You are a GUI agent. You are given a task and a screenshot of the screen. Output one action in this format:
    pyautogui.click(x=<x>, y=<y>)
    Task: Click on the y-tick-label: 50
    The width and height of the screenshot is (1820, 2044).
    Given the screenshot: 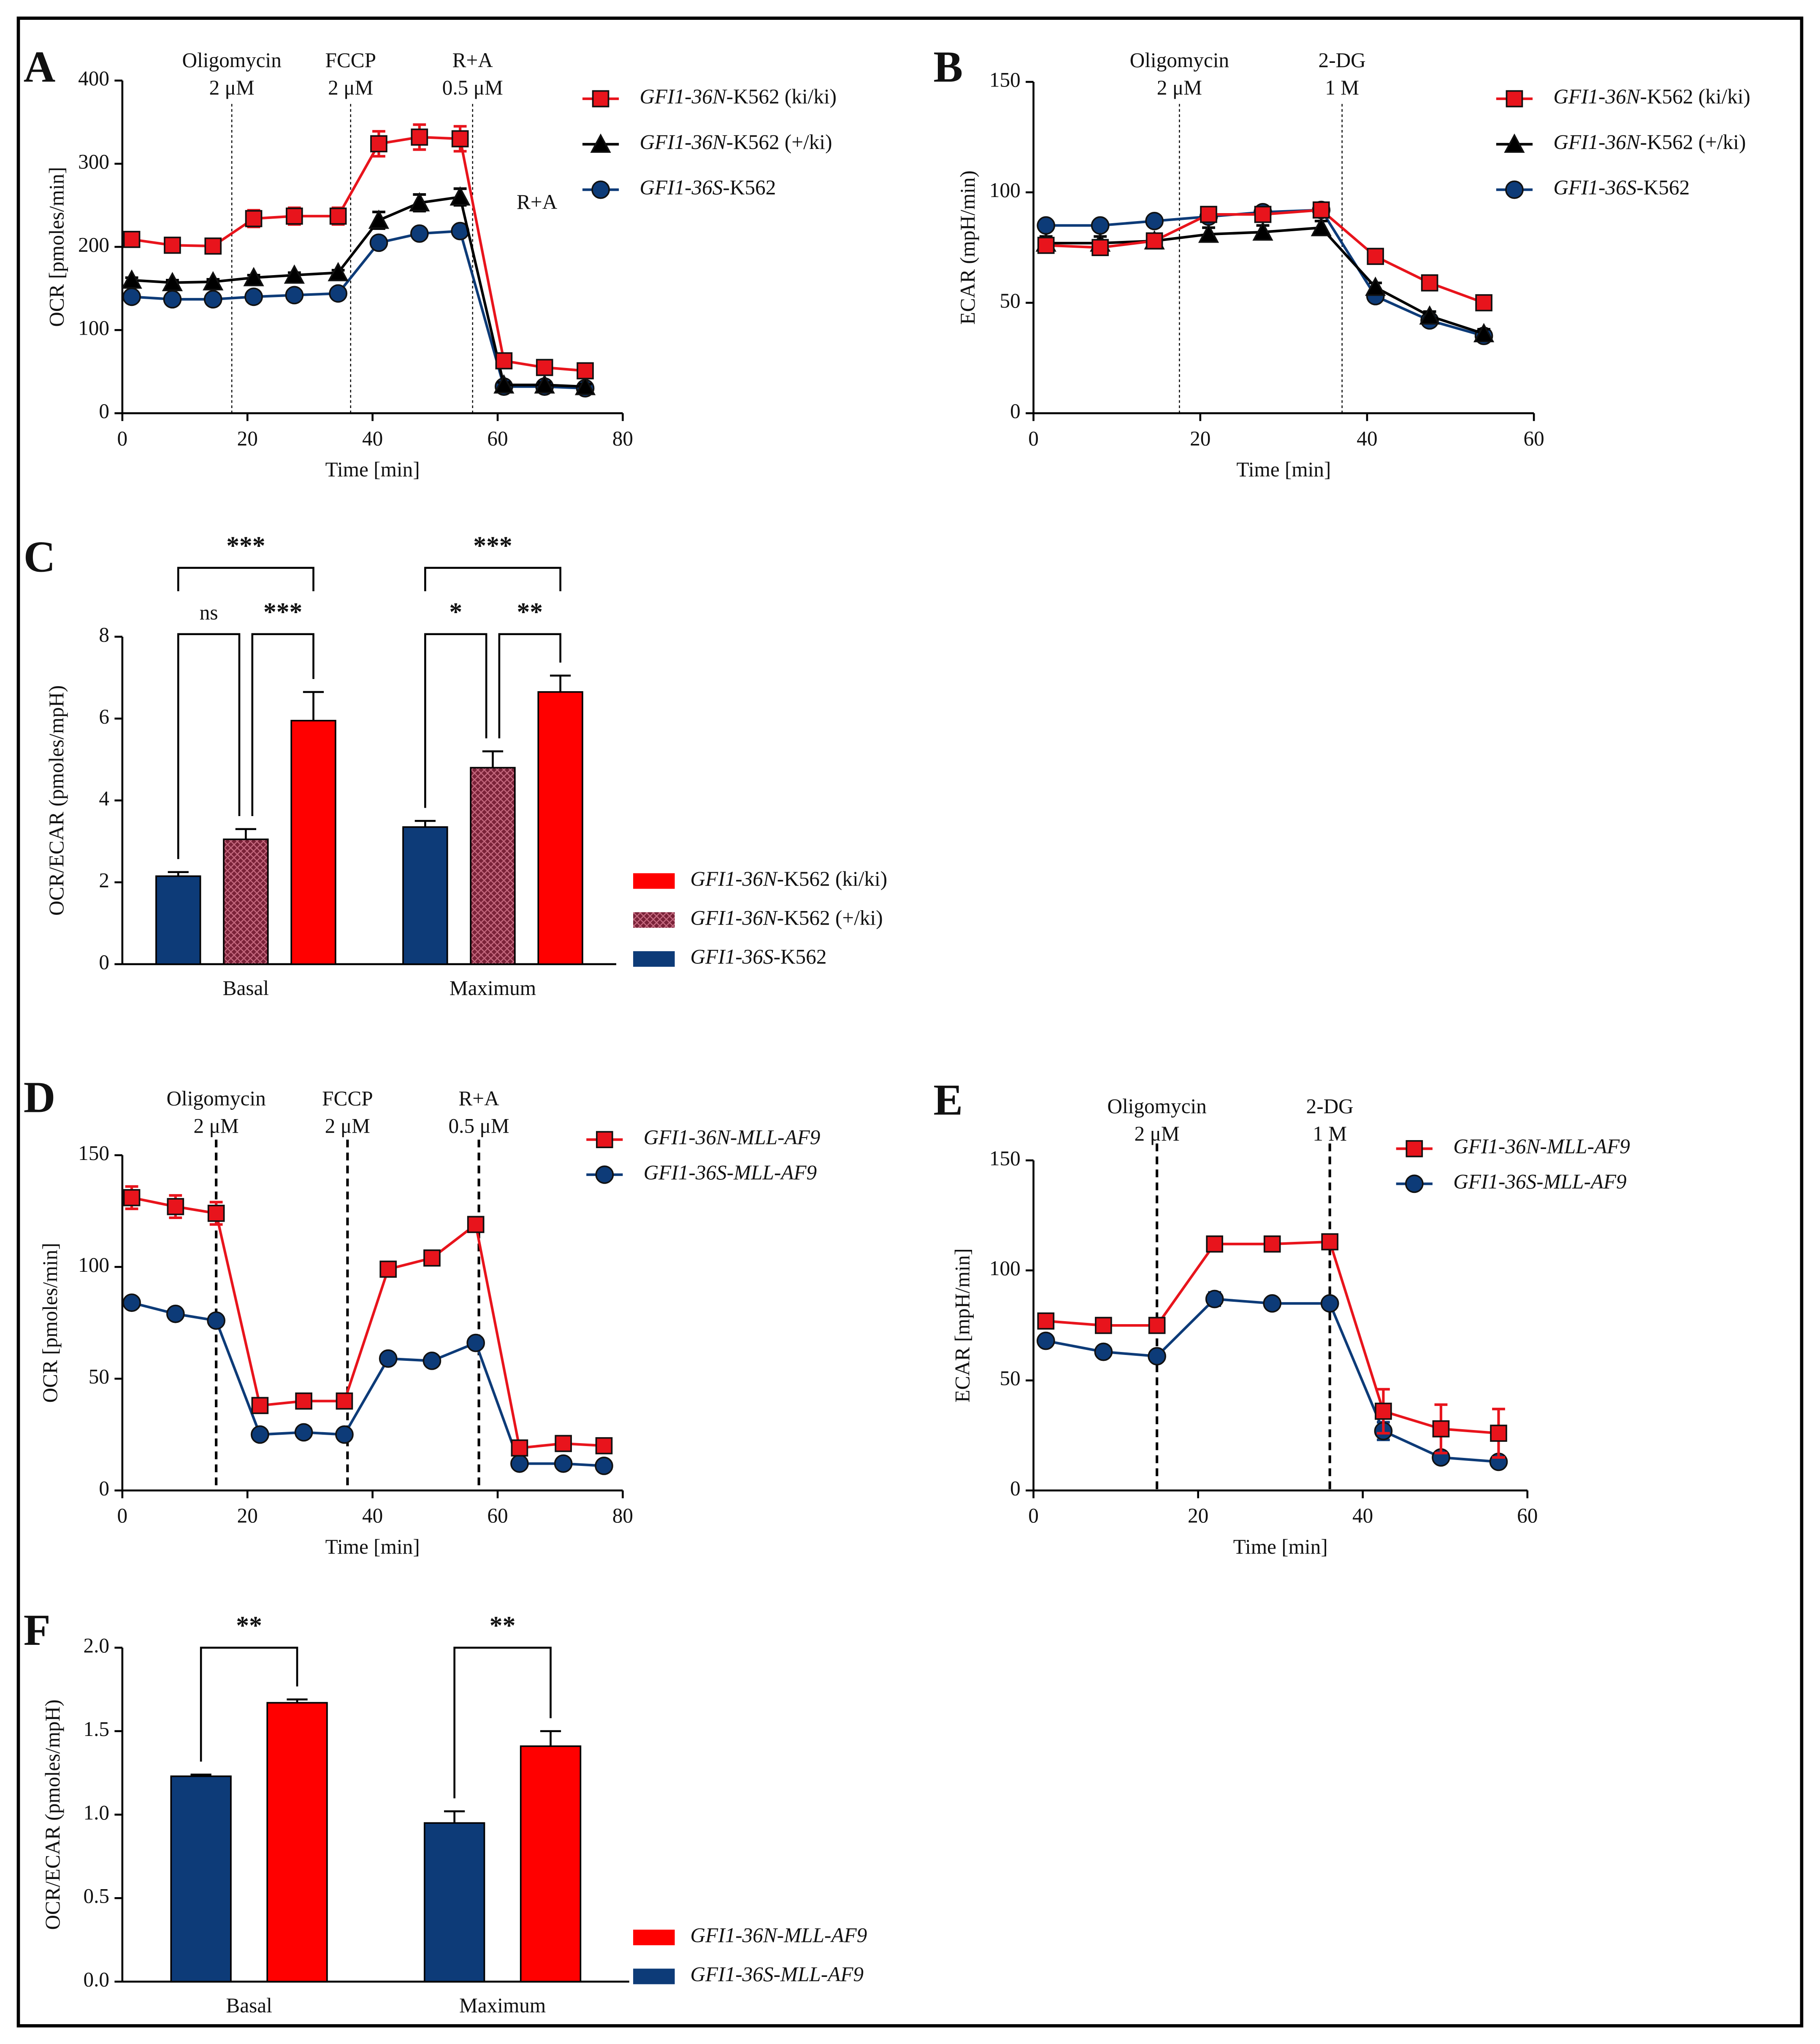 What is the action you would take?
    pyautogui.click(x=1009, y=1379)
    